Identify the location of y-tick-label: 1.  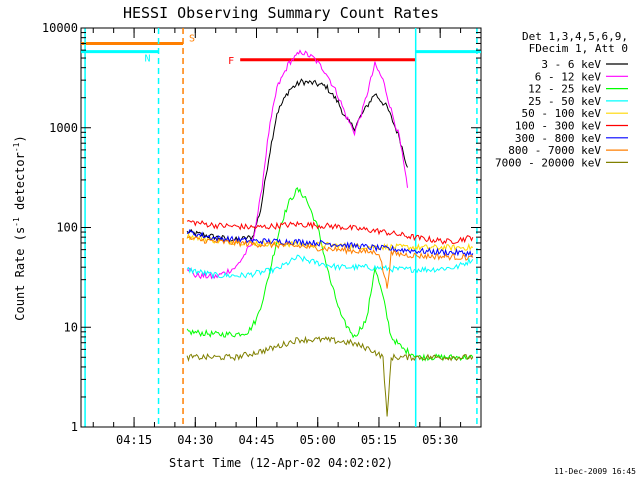
(74, 427).